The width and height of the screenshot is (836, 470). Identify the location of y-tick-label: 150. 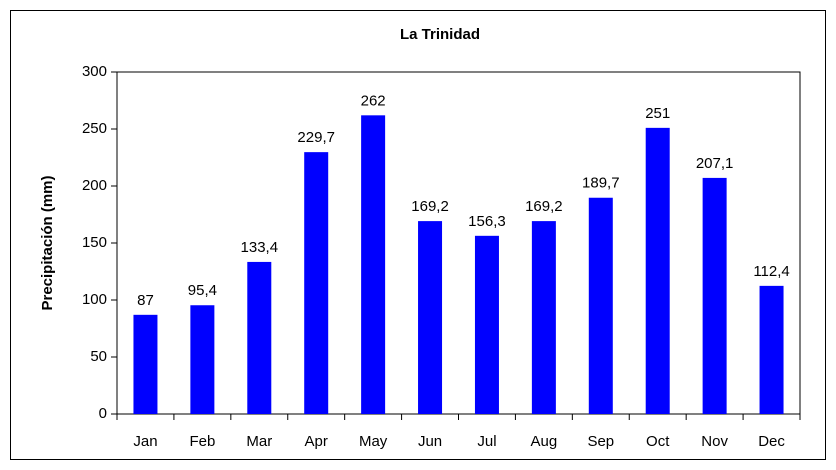
(94, 242).